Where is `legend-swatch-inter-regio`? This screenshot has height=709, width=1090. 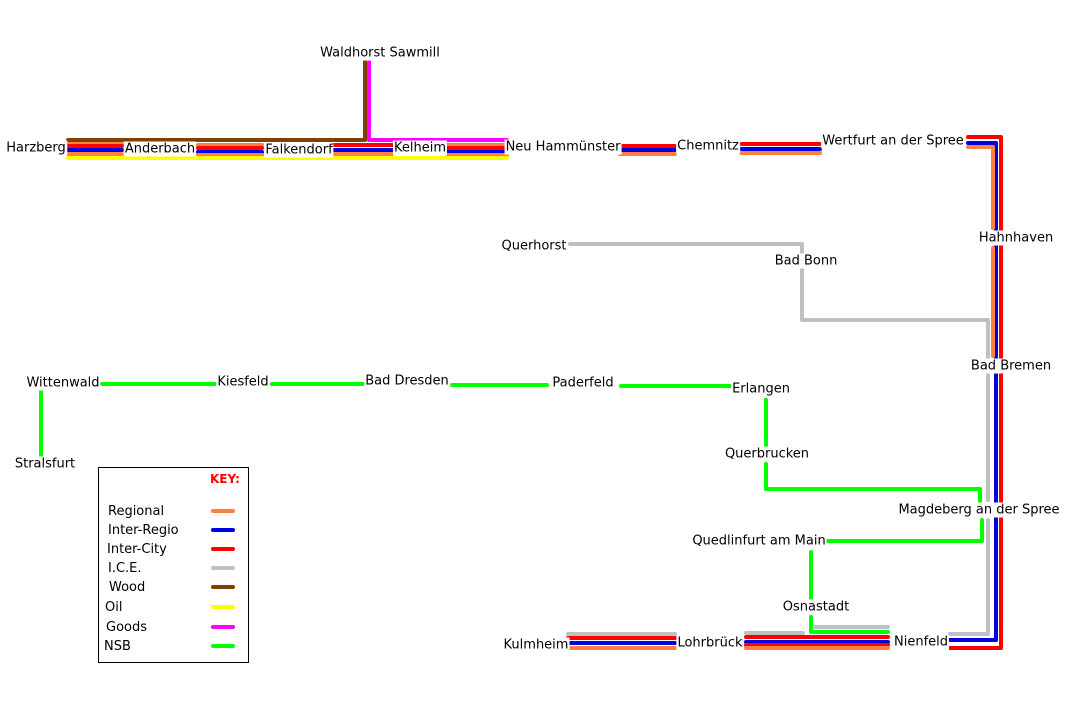
legend-swatch-inter-regio is located at coordinates (223, 530).